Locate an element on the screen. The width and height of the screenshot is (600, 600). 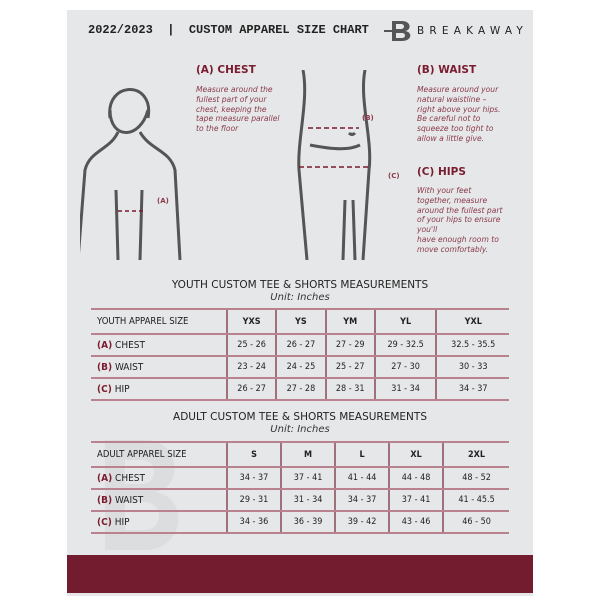
breakaway-logo-icon is located at coordinates (397, 31).